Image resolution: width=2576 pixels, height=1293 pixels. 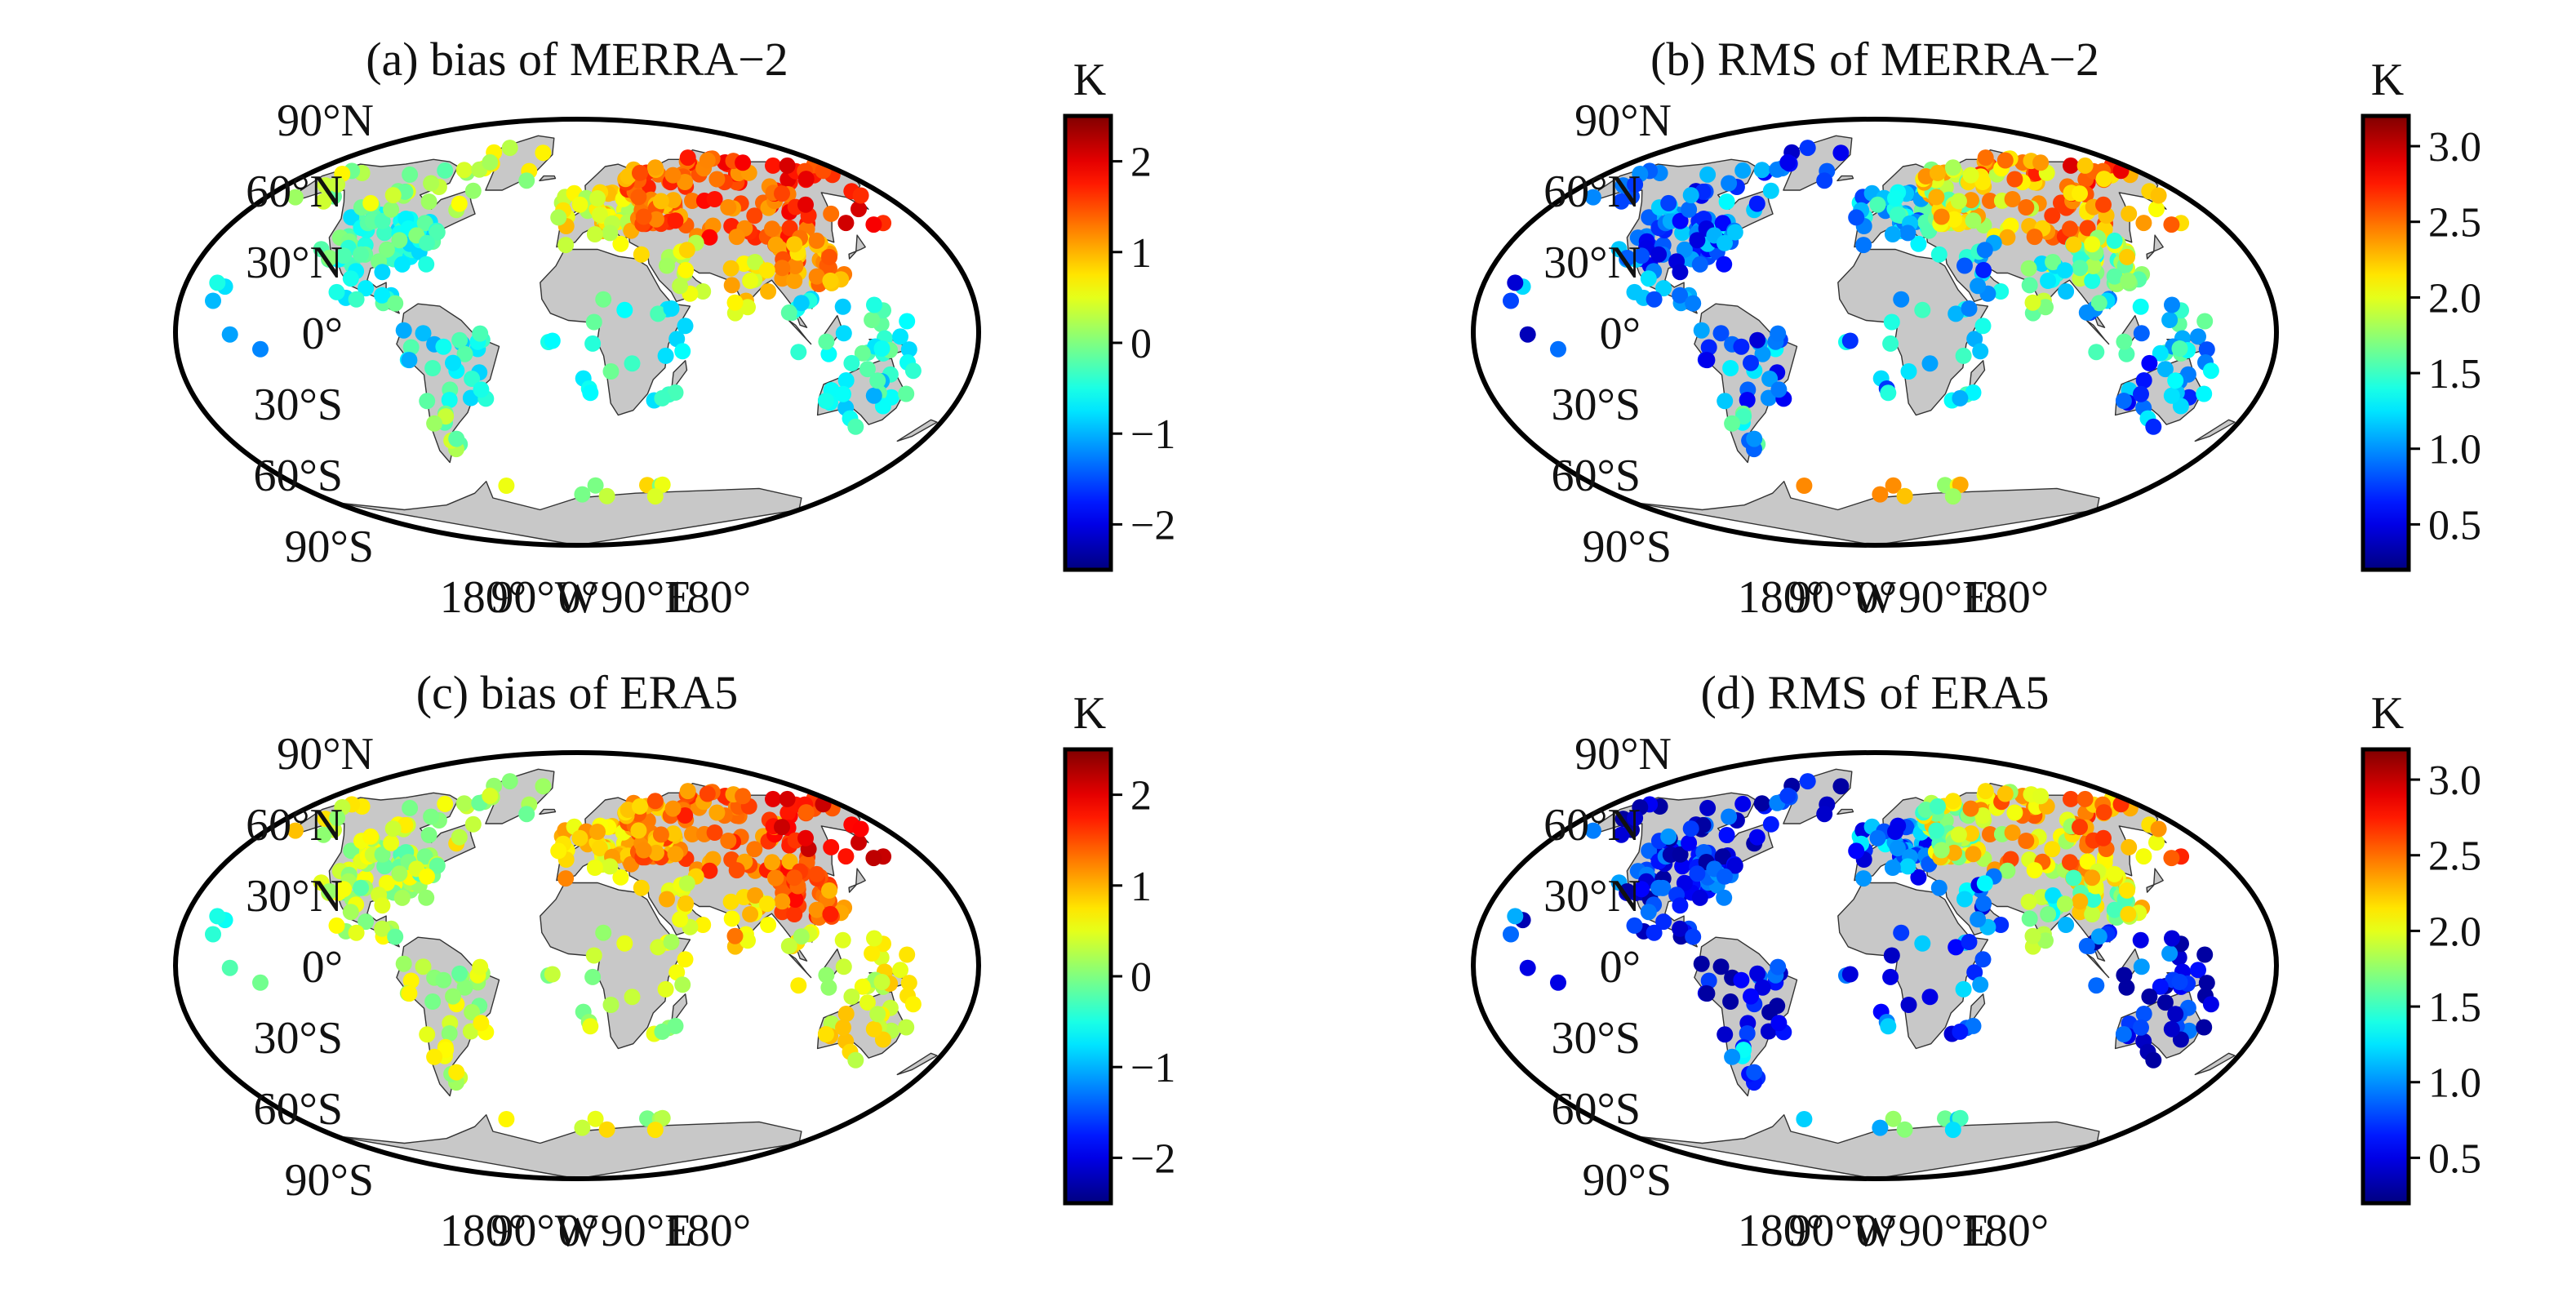 I want to click on colorbar-tick-label: 2.0, so click(x=2454, y=932).